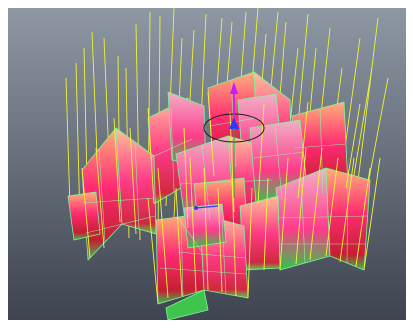 The image size is (413, 329). I want to click on axis-x-handle-icon, so click(196, 208).